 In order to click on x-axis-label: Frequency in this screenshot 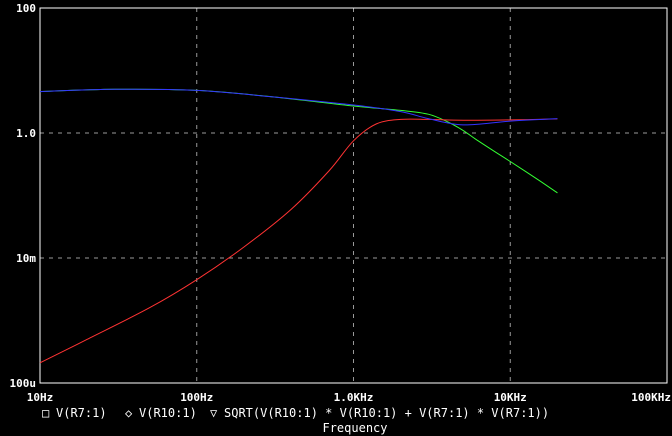, I will do `click(354, 428)`.